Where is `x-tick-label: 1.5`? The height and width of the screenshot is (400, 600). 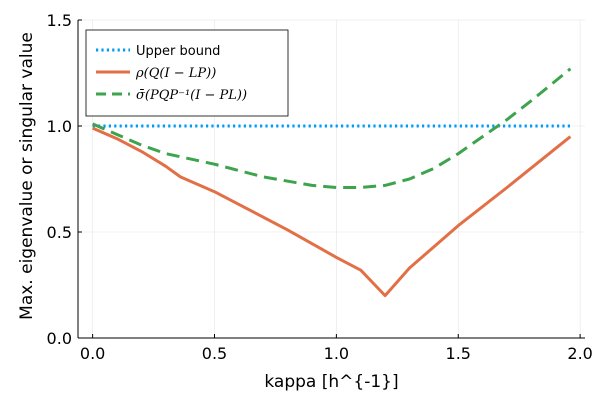
x-tick-label: 1.5 is located at coordinates (458, 353).